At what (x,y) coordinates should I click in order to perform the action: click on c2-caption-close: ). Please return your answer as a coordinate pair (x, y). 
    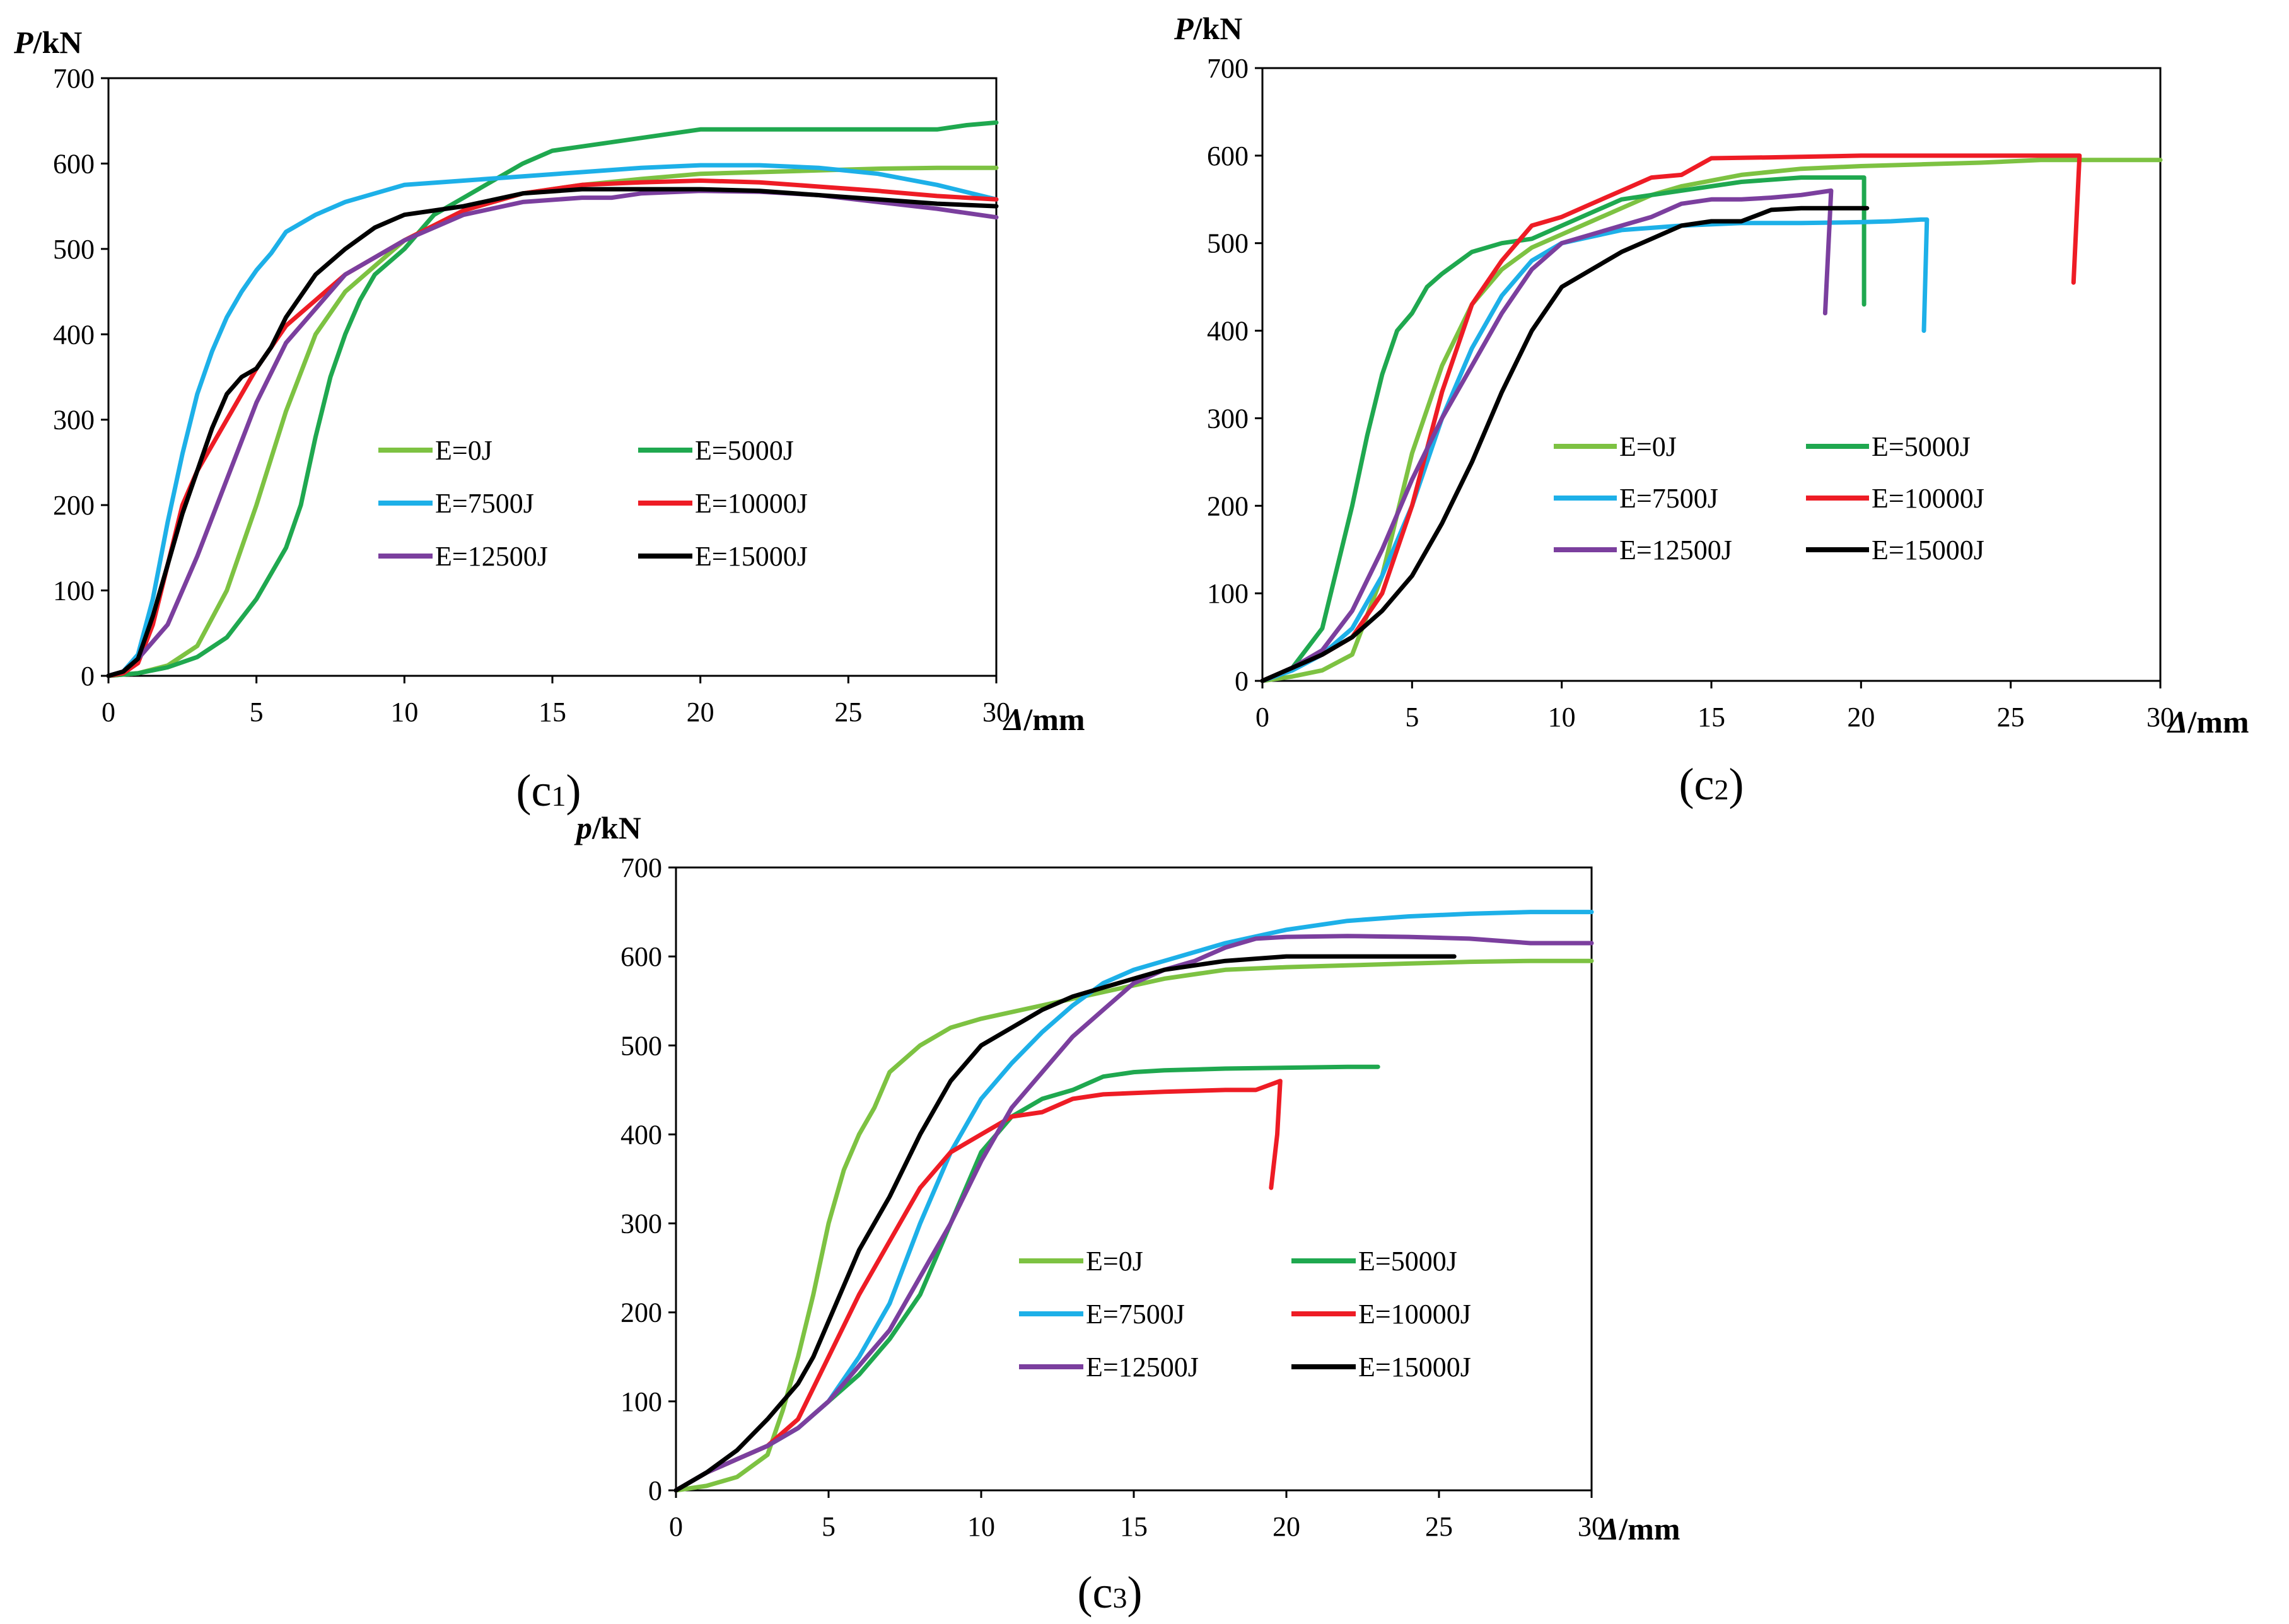
    Looking at the image, I should click on (1736, 784).